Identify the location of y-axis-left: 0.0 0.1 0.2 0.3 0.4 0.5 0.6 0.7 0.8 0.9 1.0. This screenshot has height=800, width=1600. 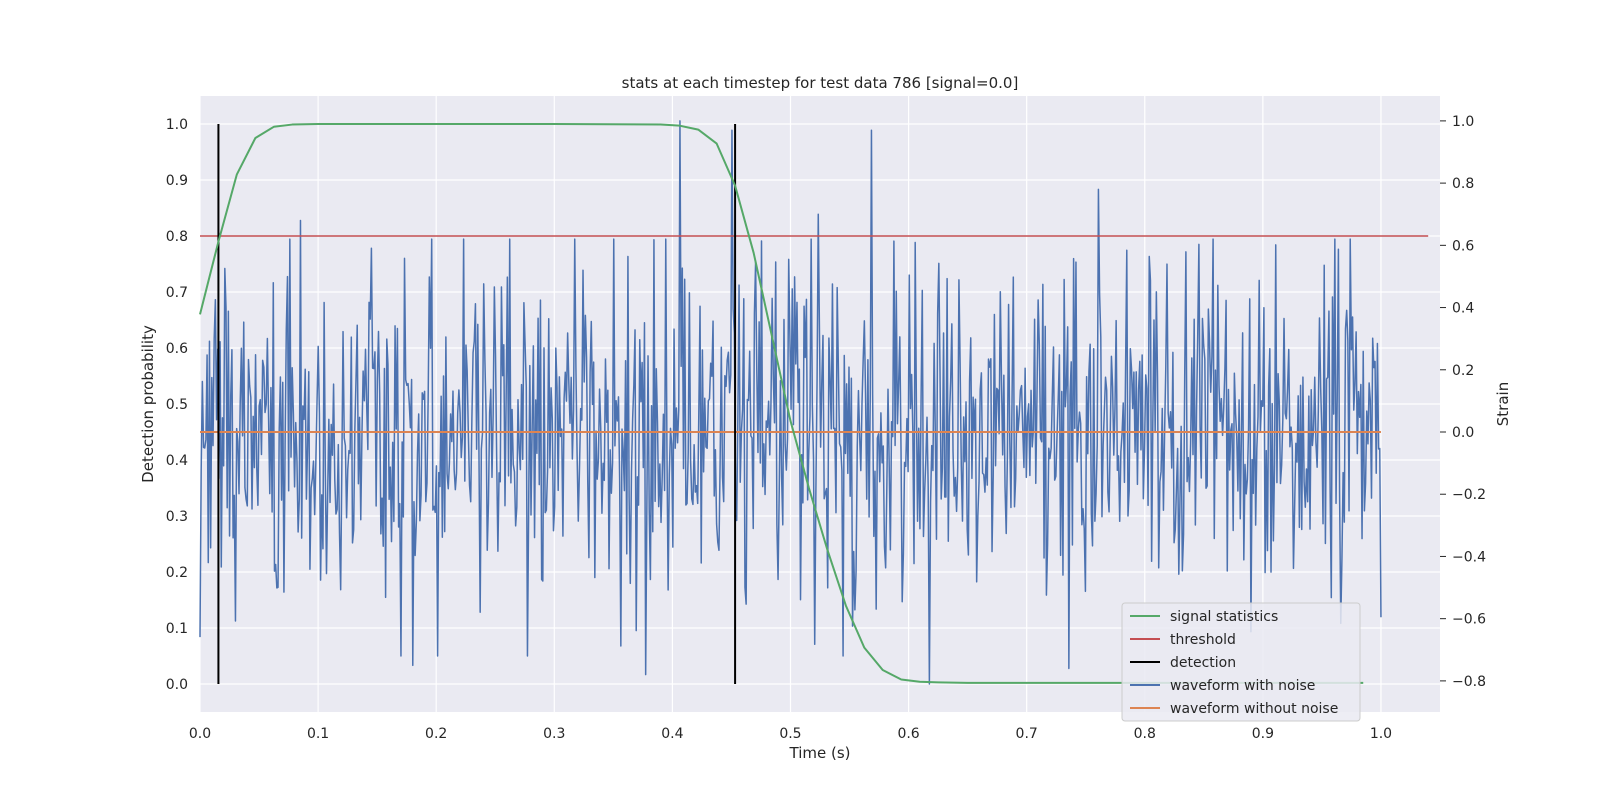
(177, 405).